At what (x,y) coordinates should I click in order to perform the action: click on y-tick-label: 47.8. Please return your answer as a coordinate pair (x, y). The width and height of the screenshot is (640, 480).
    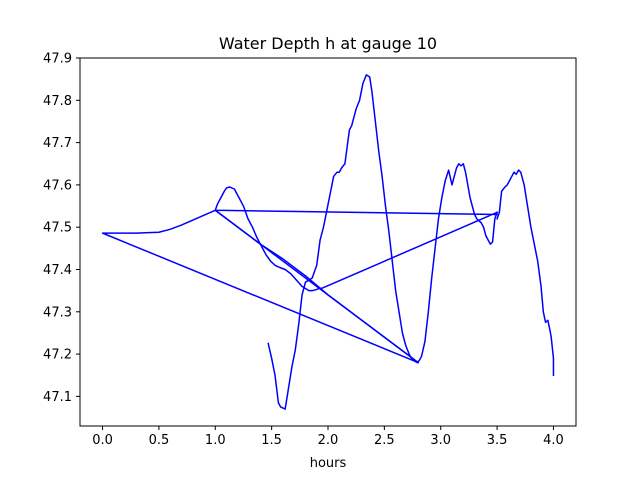
    Looking at the image, I should click on (57, 101).